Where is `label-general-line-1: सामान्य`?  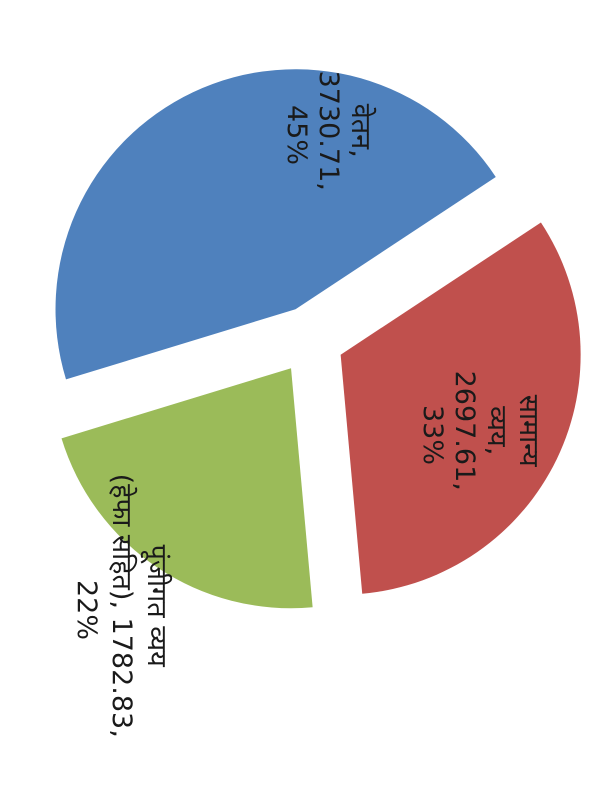
label-general-line-1: सामान्य is located at coordinates (528, 431).